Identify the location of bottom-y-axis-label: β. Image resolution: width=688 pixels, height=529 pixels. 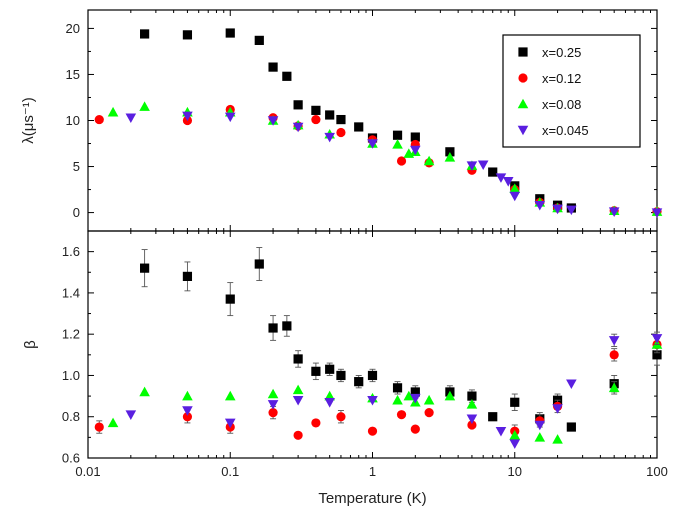
(30, 344).